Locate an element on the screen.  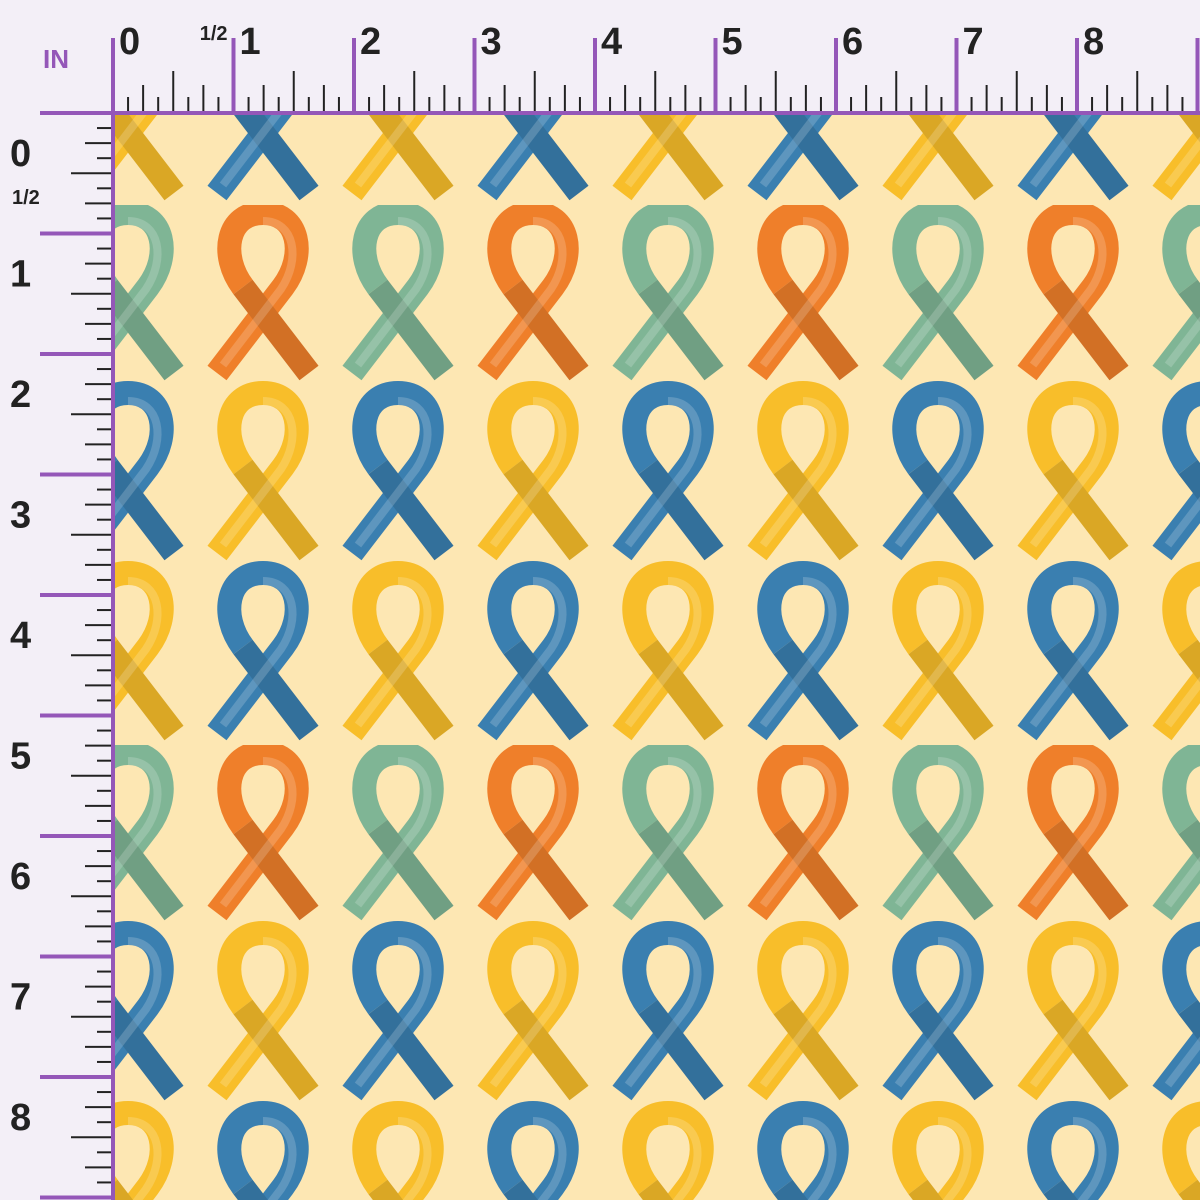
left-ruler-label: 7 is located at coordinates (20, 998).